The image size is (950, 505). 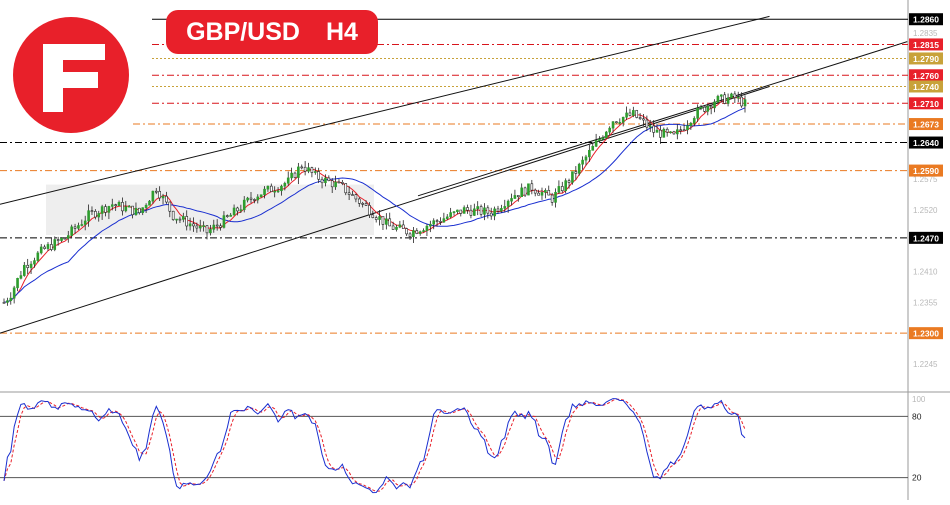 I want to click on logo-f-glyph, so click(x=74, y=78).